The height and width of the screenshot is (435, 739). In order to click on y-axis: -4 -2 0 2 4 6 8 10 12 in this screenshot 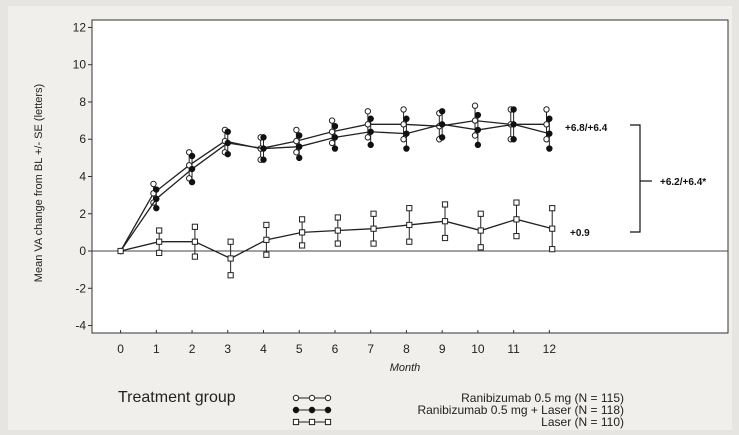, I will do `click(82, 176)`.